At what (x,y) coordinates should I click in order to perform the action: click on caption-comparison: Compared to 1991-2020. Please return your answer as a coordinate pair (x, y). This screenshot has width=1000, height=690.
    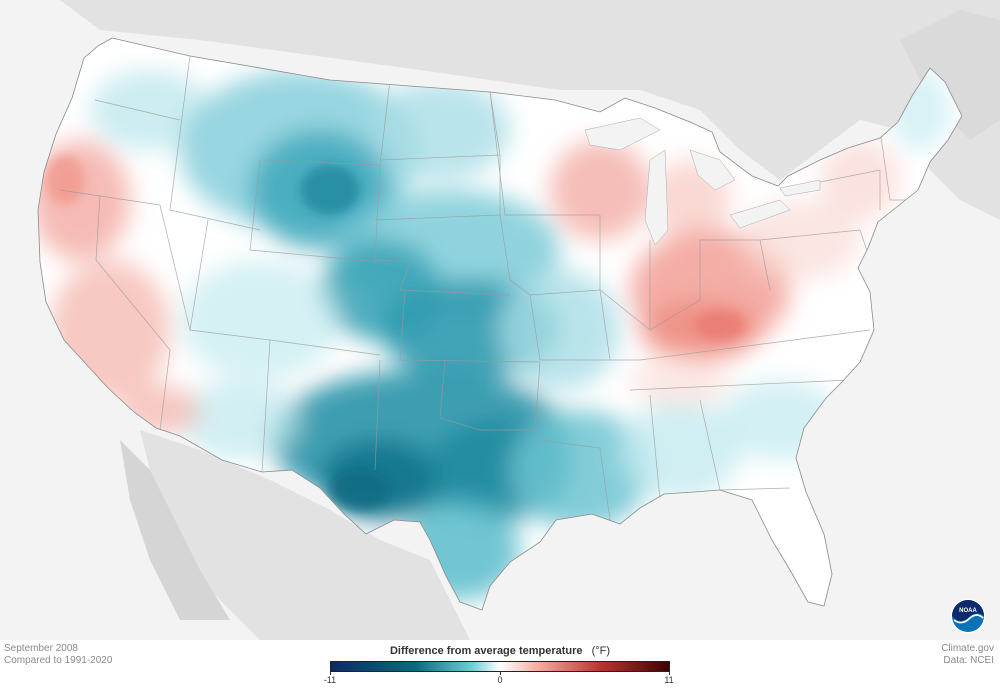
    Looking at the image, I should click on (58, 660).